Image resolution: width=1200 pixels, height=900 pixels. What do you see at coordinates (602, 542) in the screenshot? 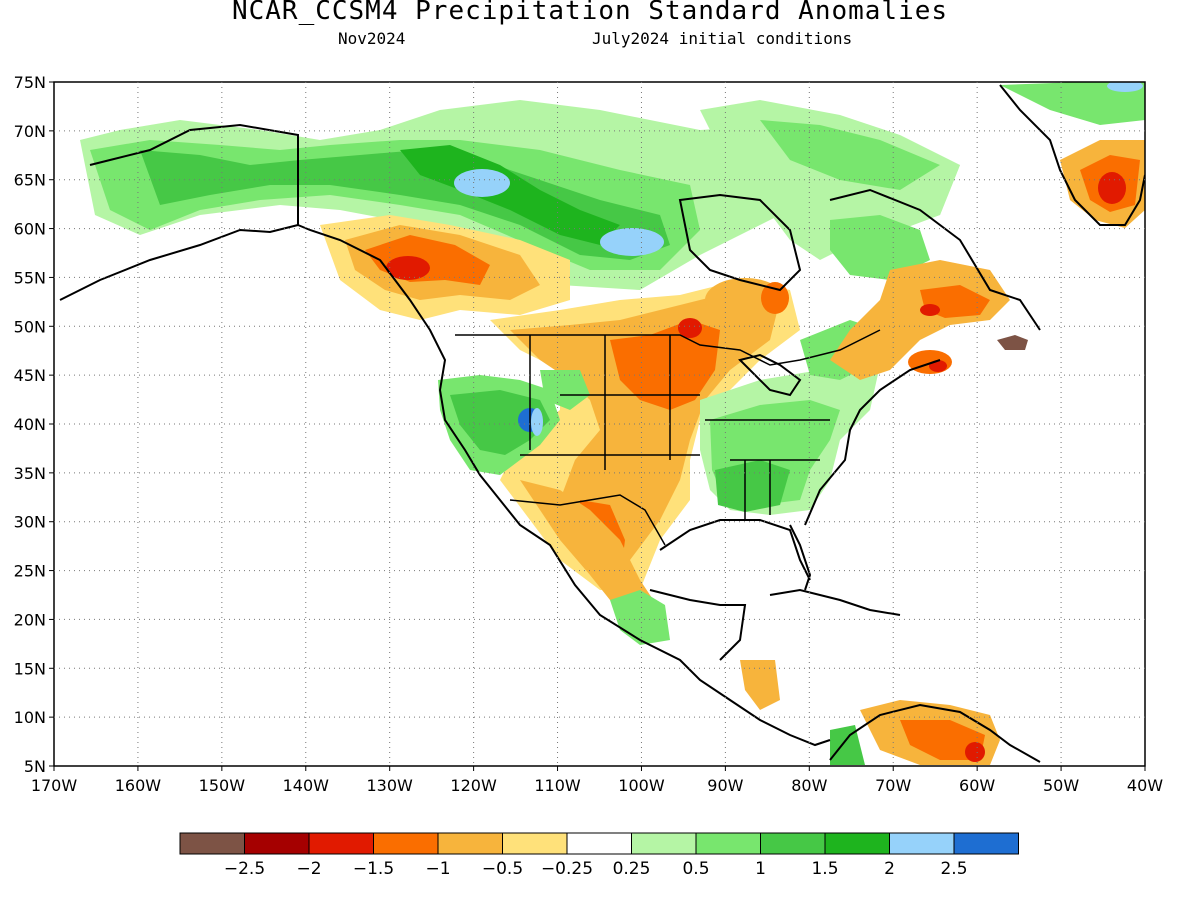
I see `anomaly-region-dry-texas` at bounding box center [602, 542].